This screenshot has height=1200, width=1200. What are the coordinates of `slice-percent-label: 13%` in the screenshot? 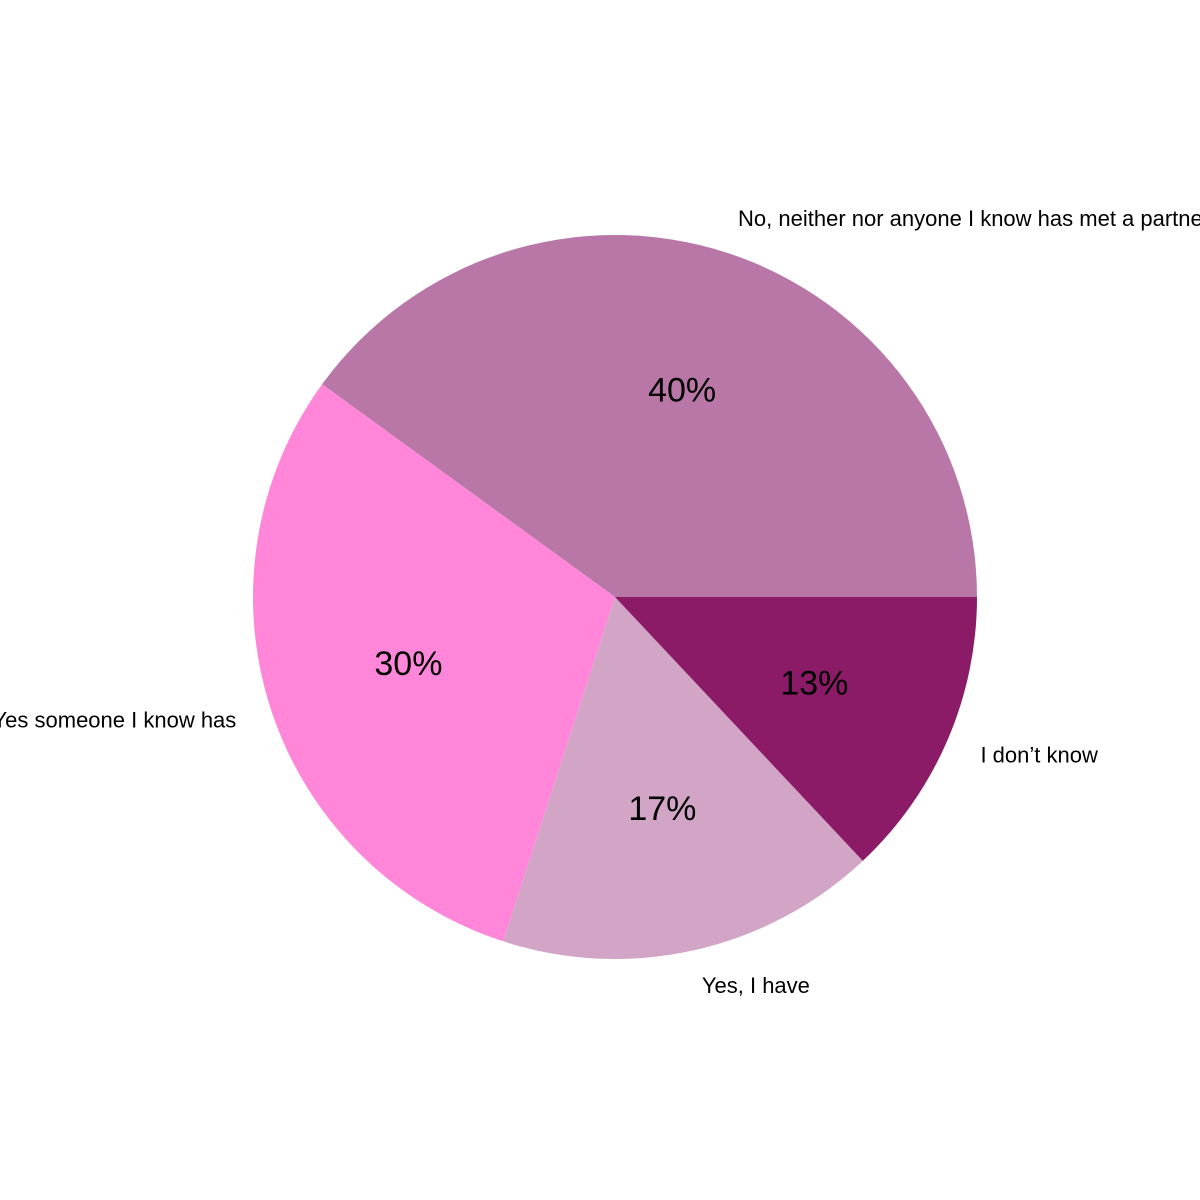 It's located at (814, 683).